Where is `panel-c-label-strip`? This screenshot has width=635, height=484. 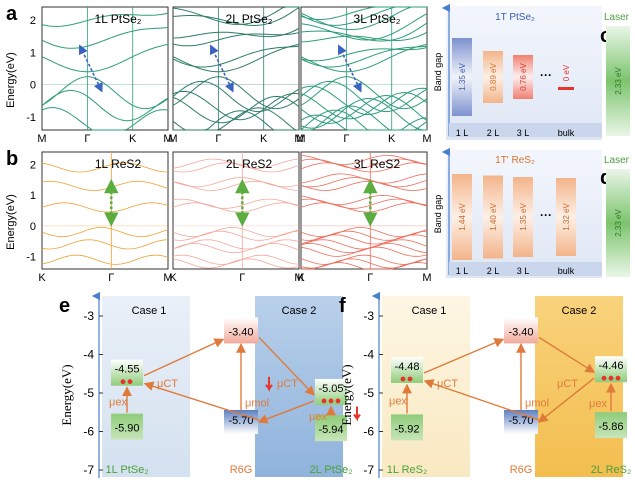
panel-c-label-strip is located at coordinates (525, 130).